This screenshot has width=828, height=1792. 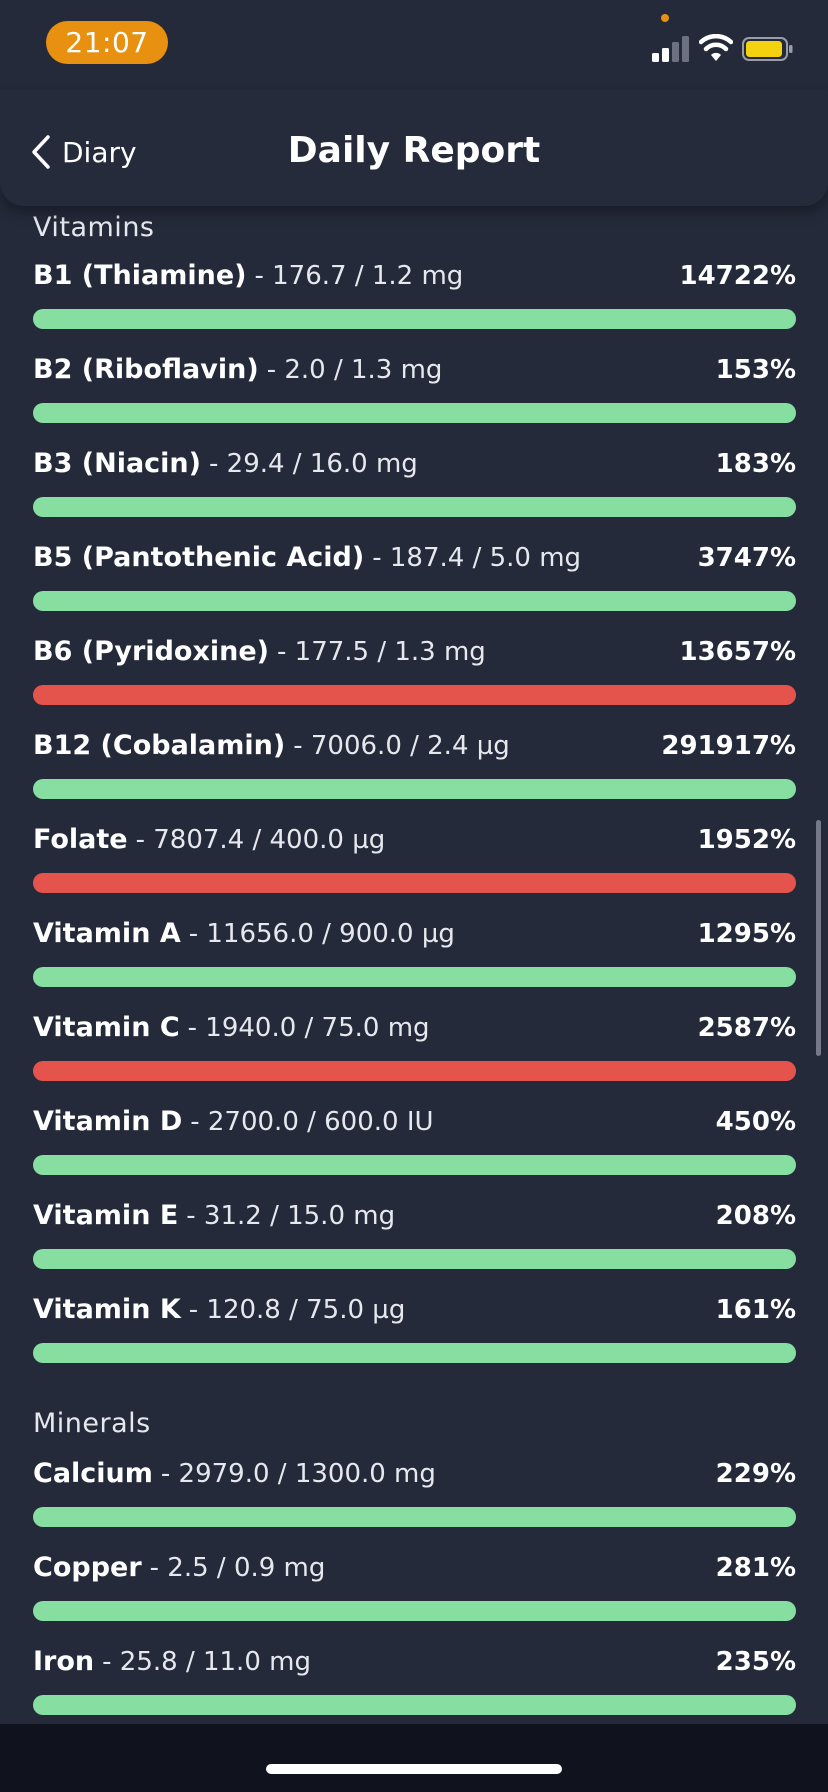 I want to click on nutrient-row-b3: B3 (Niacin) - 29.4 / 16.0 mg 183%, so click(x=414, y=483).